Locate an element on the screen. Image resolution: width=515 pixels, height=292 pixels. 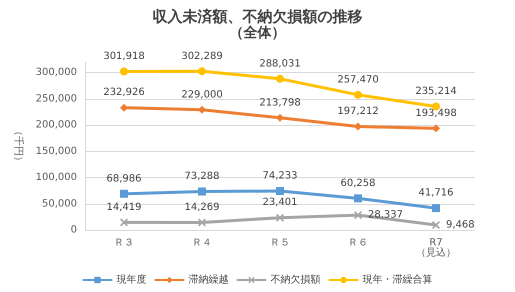
data-label: 302,289 is located at coordinates (202, 56).